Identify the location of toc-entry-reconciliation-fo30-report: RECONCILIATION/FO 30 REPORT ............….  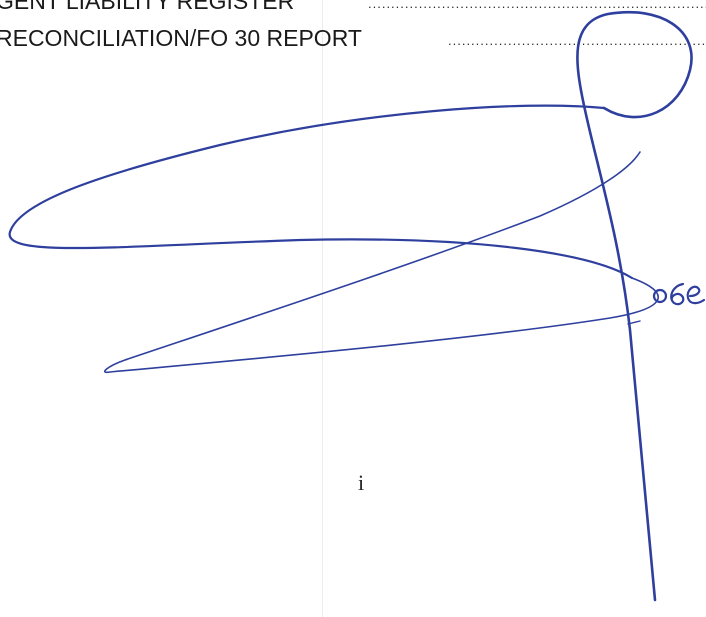
(353, 38).